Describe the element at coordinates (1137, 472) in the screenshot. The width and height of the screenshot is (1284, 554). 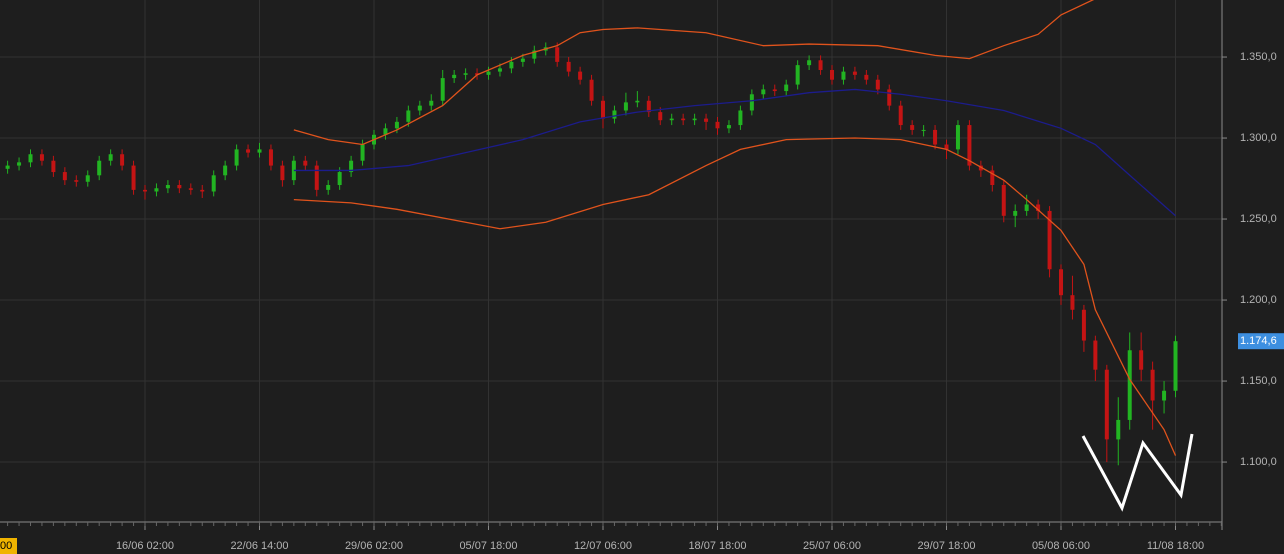
I see `w-pattern-drawing` at that location.